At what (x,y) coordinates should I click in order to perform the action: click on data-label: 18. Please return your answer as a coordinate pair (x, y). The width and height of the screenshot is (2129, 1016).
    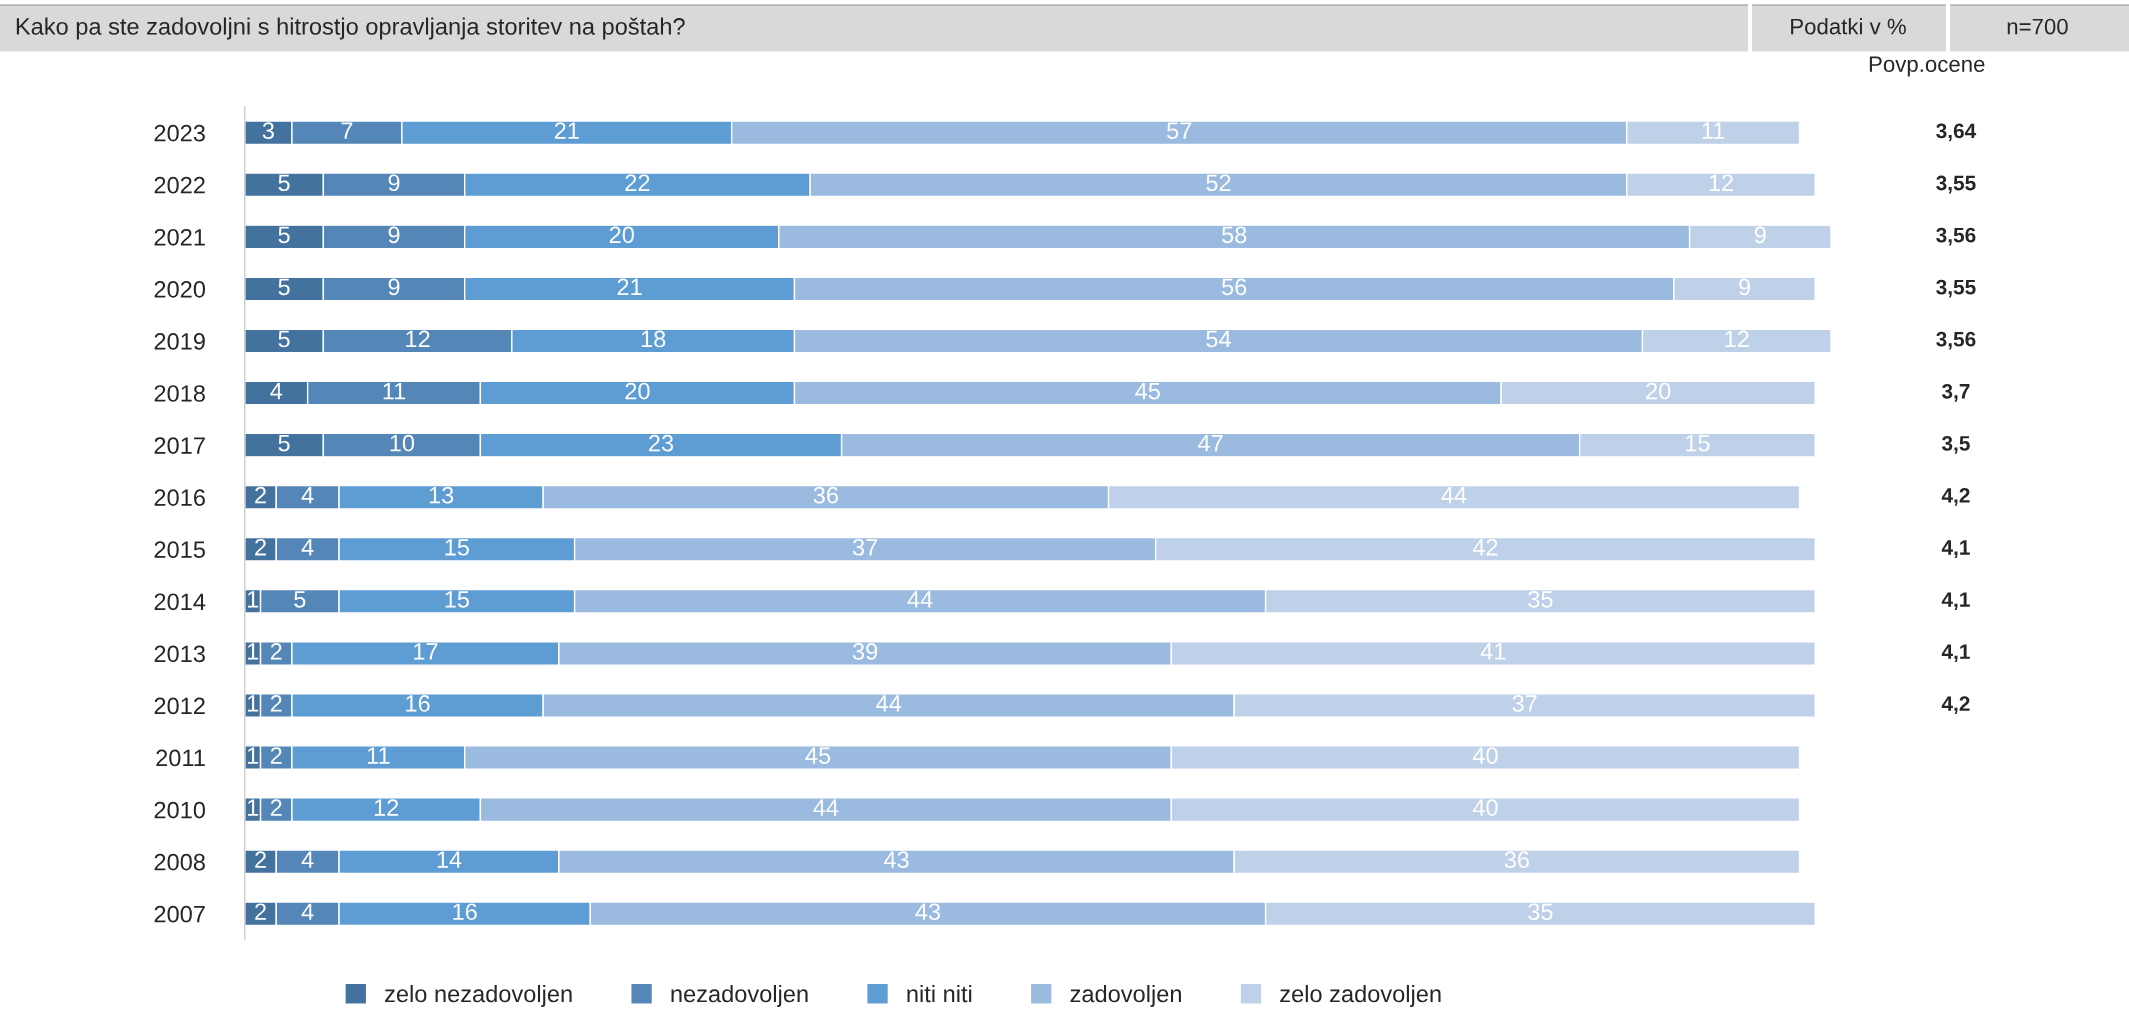
    Looking at the image, I should click on (653, 339).